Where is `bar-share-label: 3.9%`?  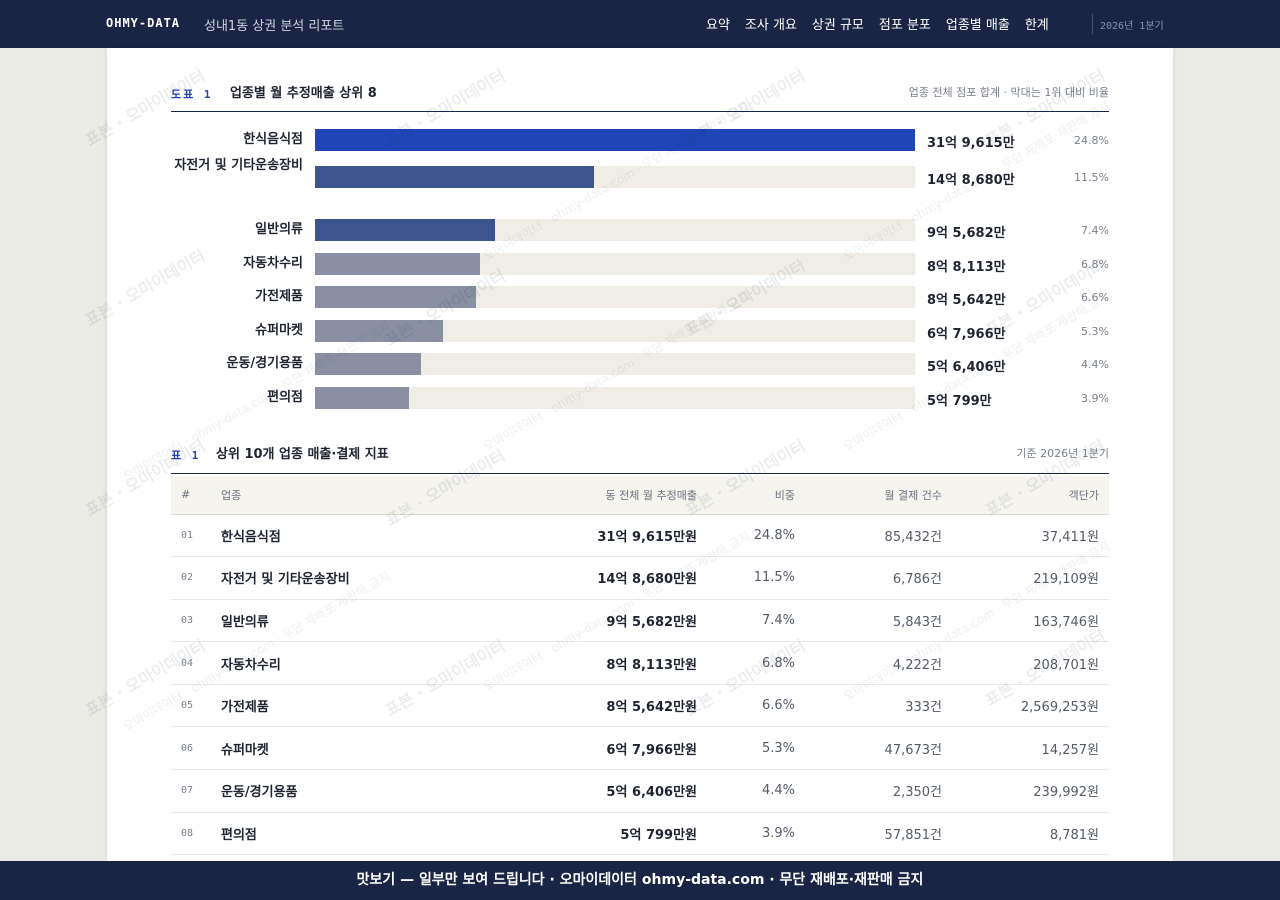 bar-share-label: 3.9% is located at coordinates (1095, 398).